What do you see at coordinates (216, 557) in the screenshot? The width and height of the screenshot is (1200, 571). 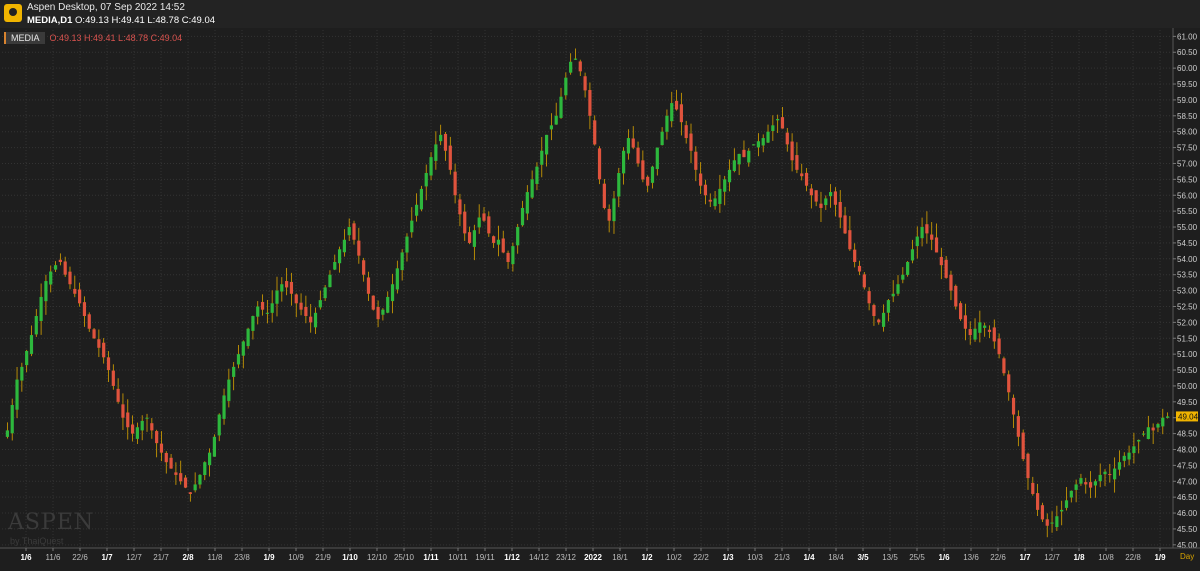 I see `time-tick-label: 11/8` at bounding box center [216, 557].